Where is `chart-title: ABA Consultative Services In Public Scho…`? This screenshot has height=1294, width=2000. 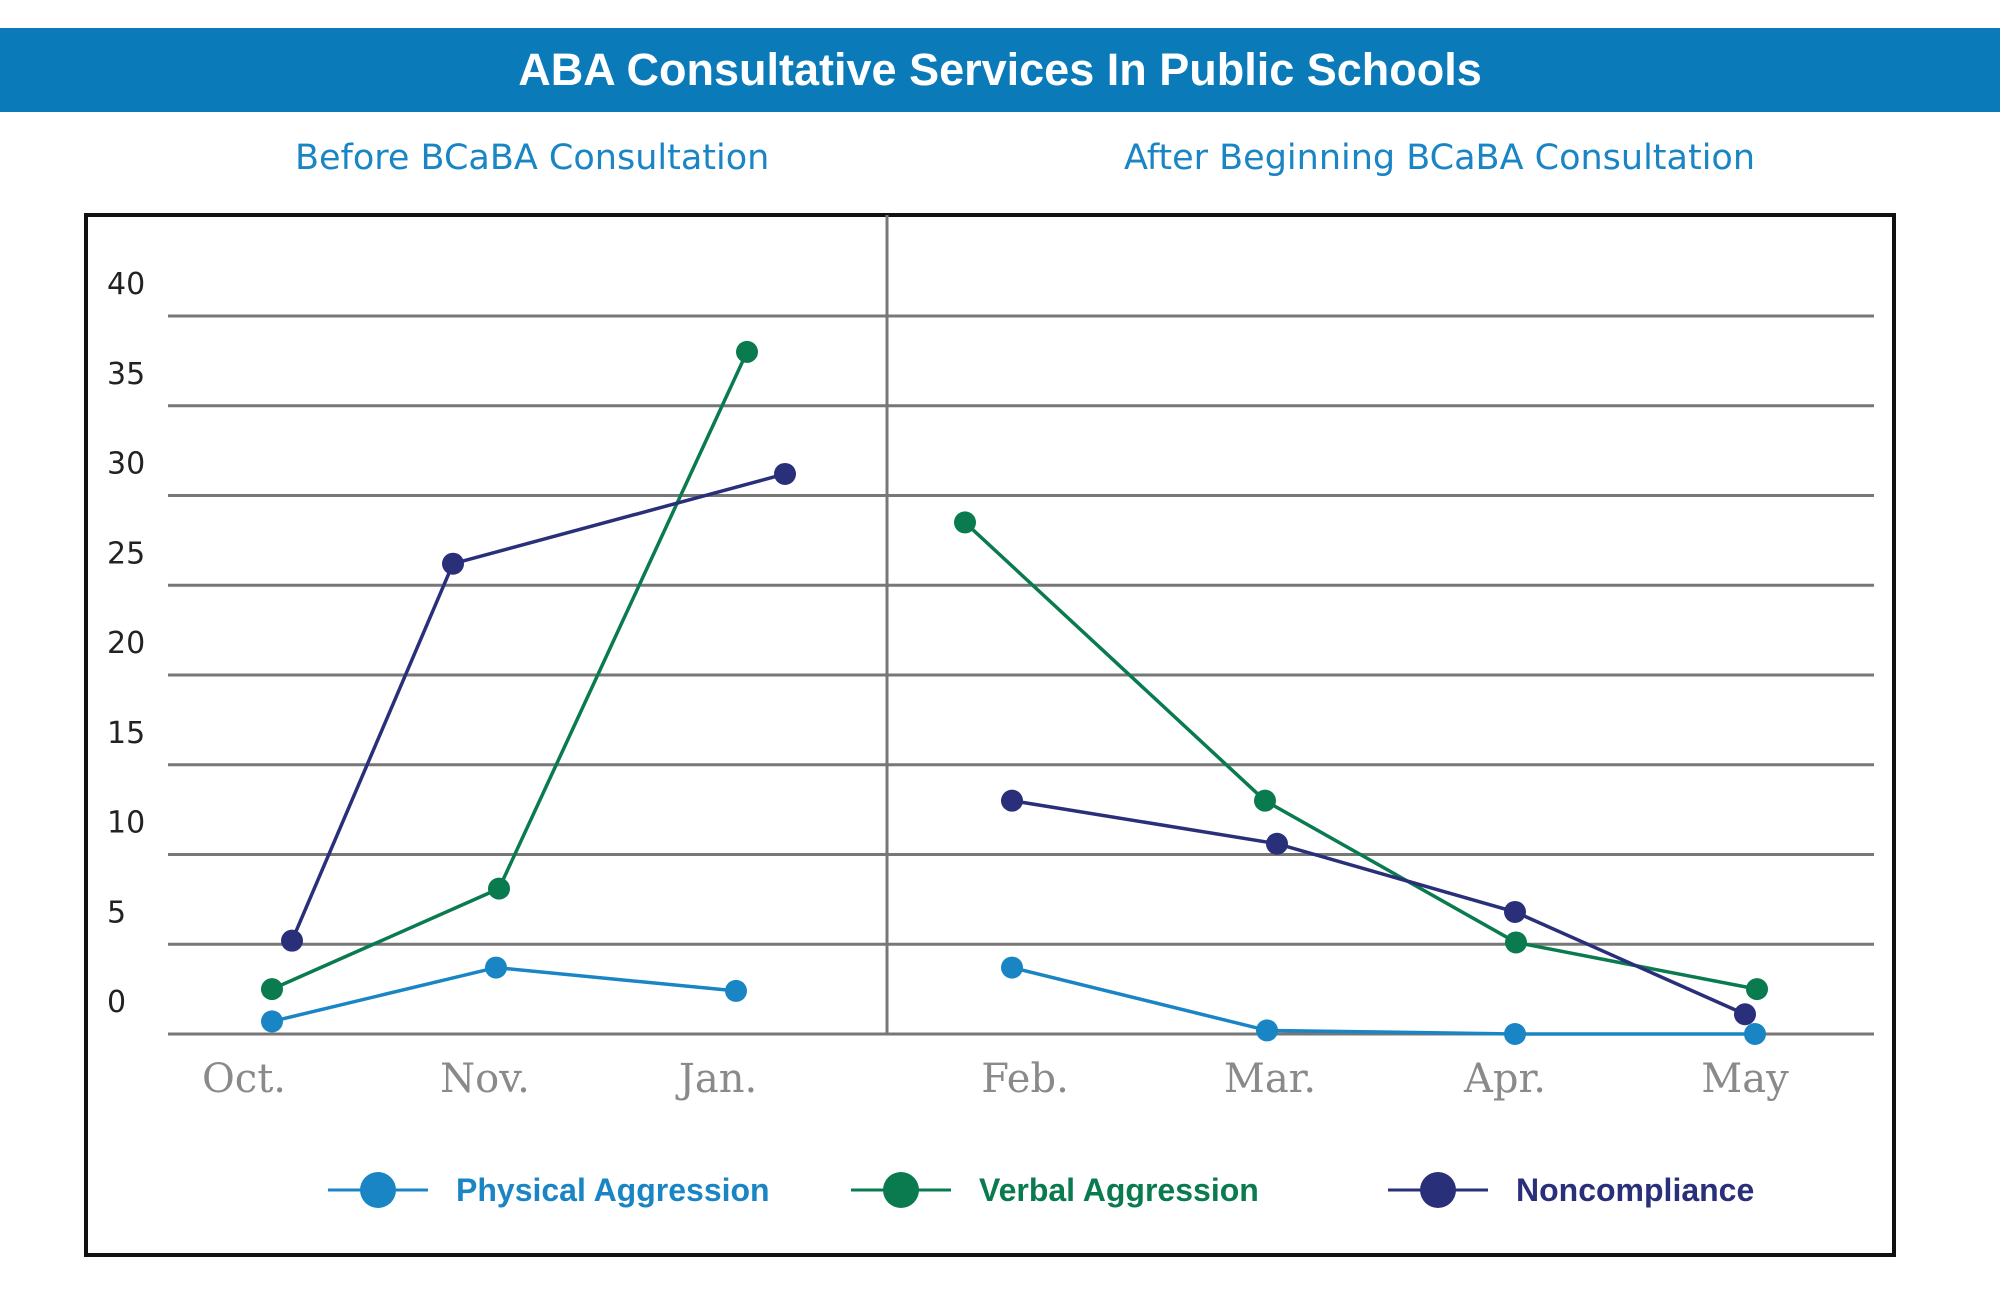
chart-title: ABA Consultative Services In Public Scho… is located at coordinates (1000, 69).